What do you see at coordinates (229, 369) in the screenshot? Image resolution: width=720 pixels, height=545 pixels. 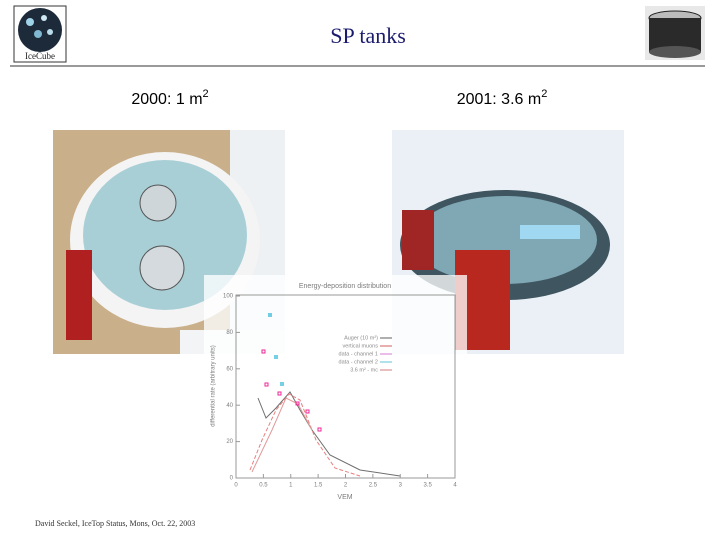 I see `y-tick-label: 60` at bounding box center [229, 369].